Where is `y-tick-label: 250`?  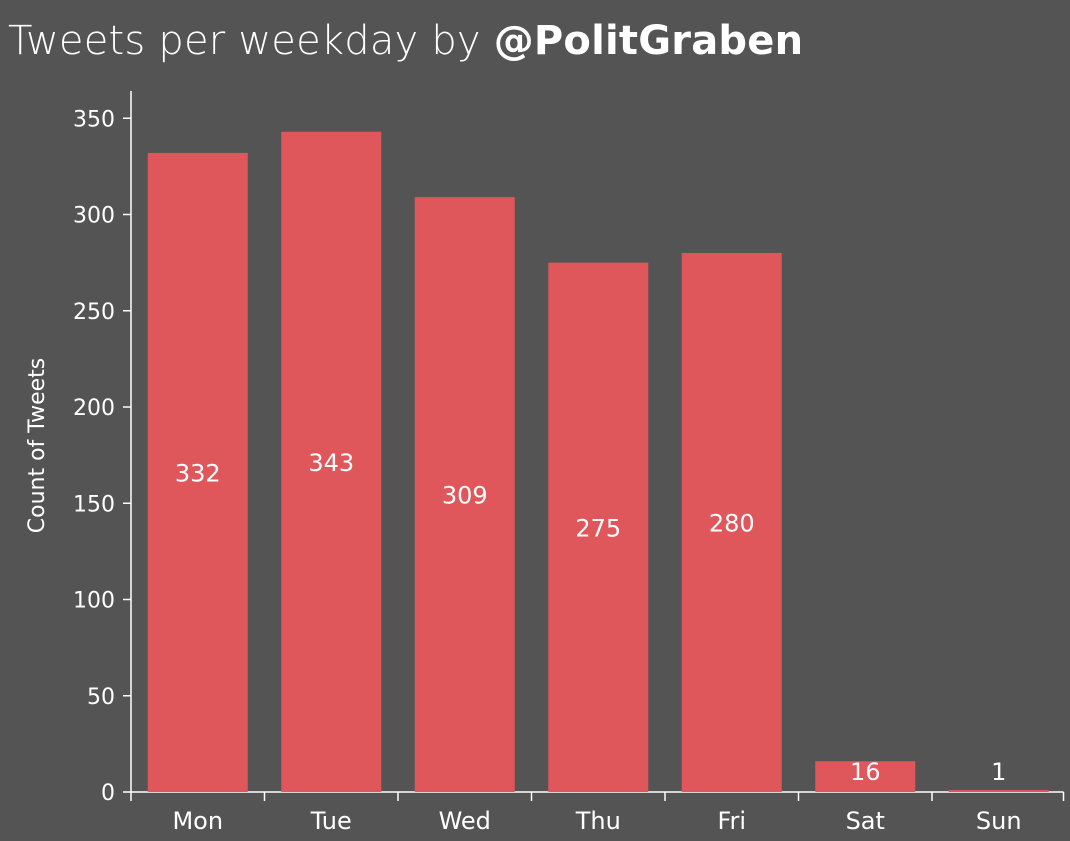 y-tick-label: 250 is located at coordinates (94, 312).